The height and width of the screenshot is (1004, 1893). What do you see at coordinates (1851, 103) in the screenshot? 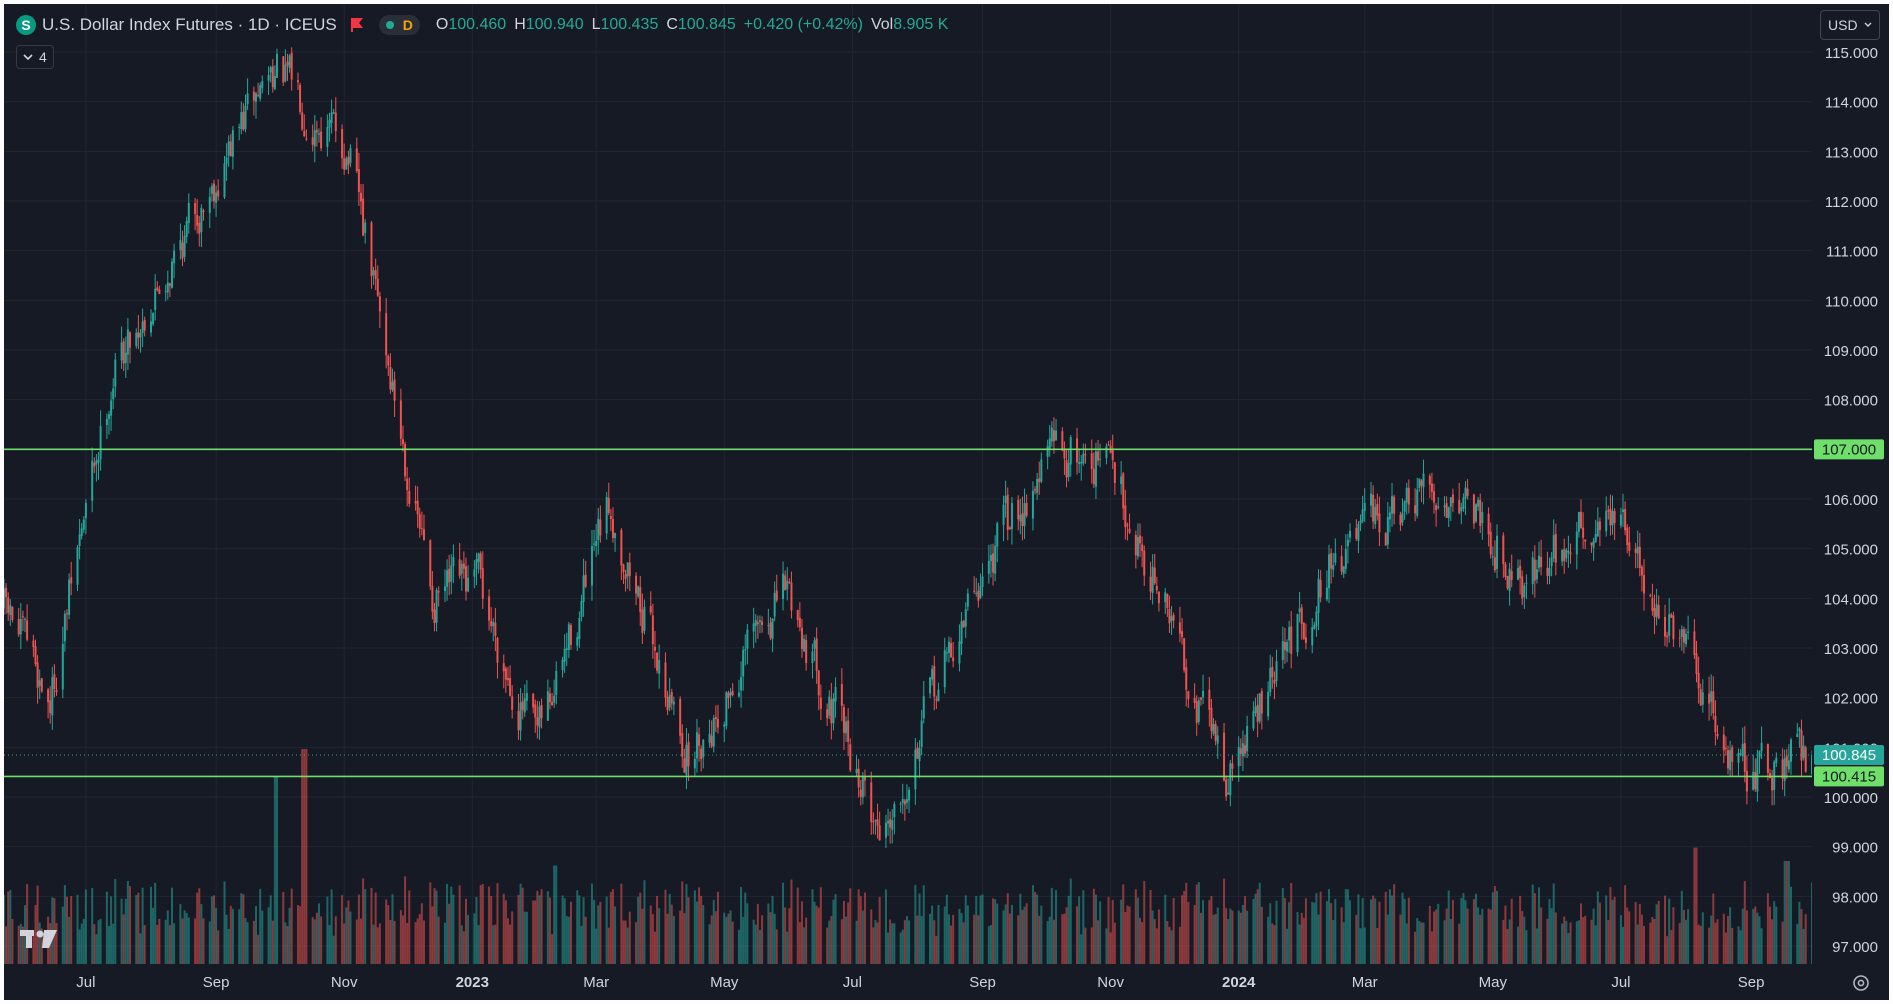
I see `price-tick-label: 114.000` at bounding box center [1851, 103].